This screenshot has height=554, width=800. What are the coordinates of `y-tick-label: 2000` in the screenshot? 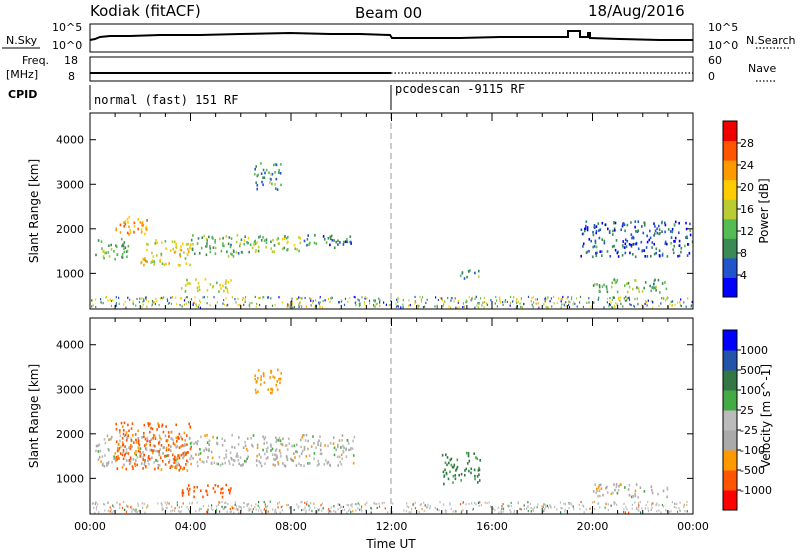 It's located at (70, 434).